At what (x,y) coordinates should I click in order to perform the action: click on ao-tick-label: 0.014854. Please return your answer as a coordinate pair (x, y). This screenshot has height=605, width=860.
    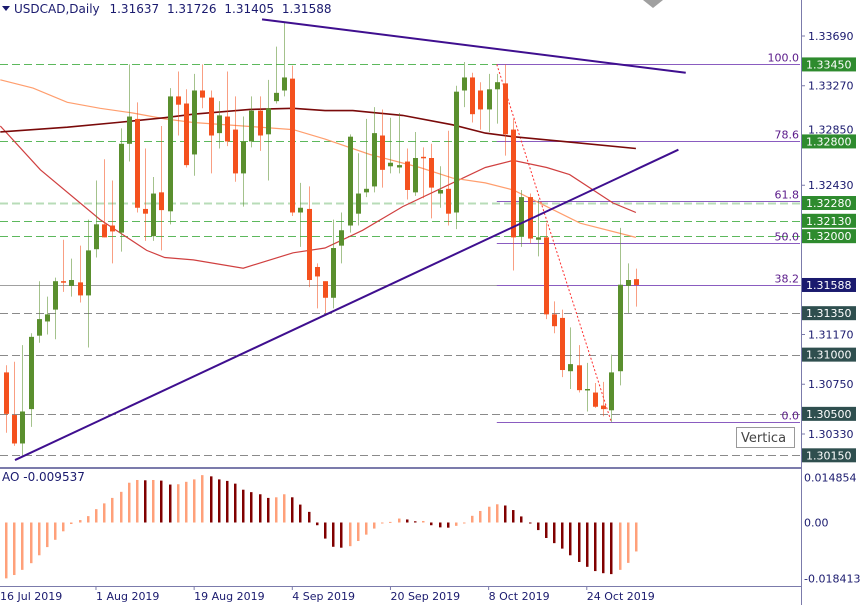
    Looking at the image, I should click on (830, 477).